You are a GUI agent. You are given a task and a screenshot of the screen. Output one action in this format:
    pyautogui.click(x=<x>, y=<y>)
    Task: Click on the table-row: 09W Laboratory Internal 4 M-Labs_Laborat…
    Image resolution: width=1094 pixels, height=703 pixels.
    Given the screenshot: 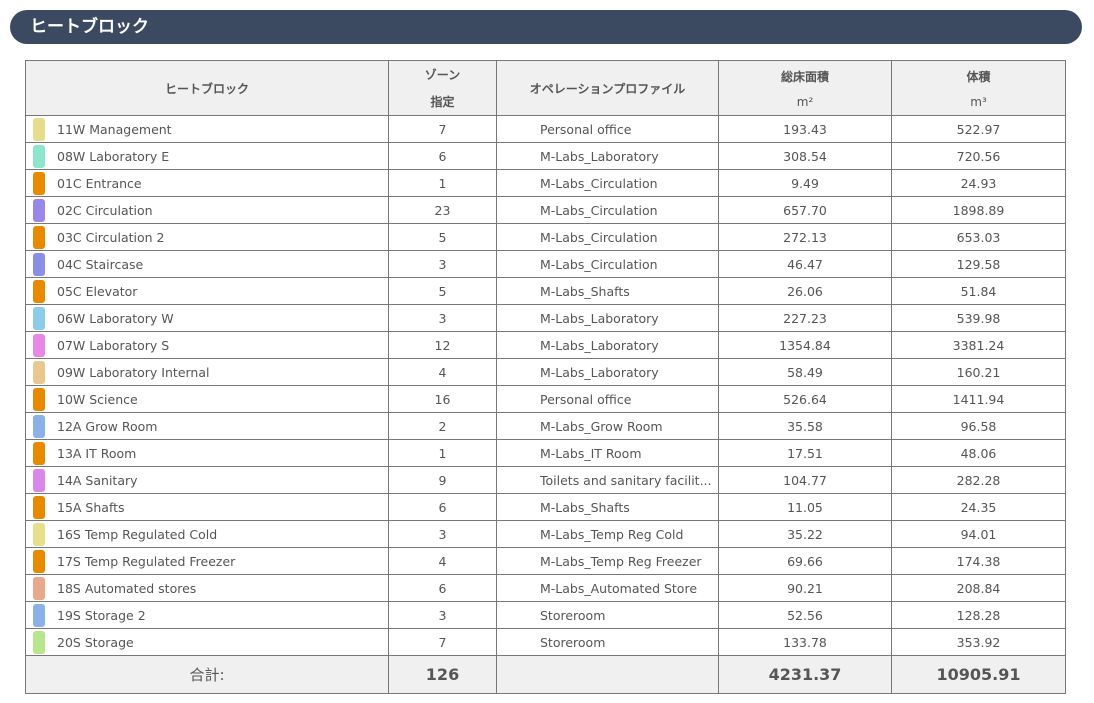 What is the action you would take?
    pyautogui.click(x=545, y=372)
    